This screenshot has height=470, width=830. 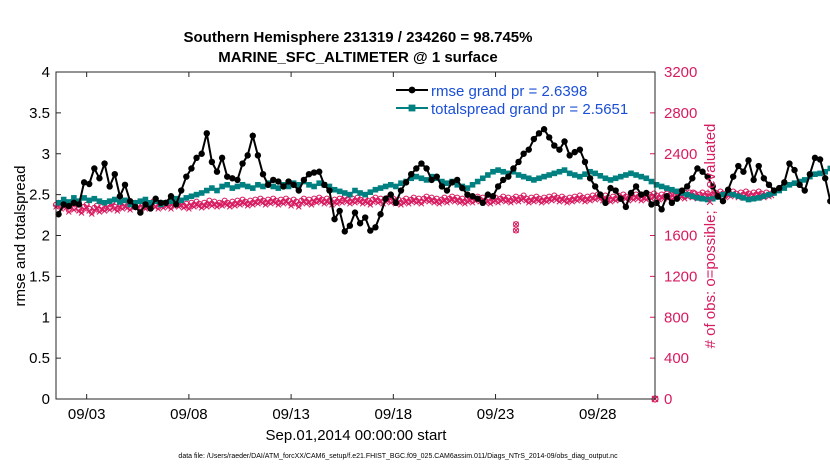 I want to click on obs-outlier-point, so click(x=516, y=224).